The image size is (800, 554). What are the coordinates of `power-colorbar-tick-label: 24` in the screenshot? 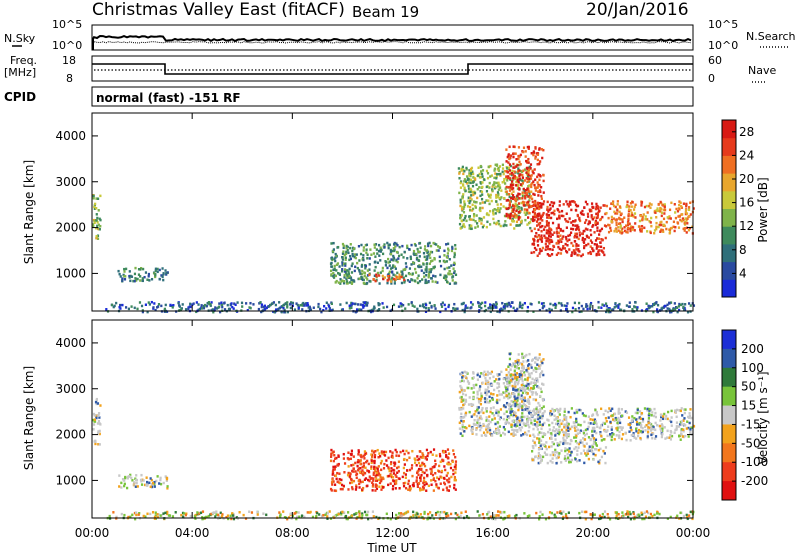 It's located at (746, 155).